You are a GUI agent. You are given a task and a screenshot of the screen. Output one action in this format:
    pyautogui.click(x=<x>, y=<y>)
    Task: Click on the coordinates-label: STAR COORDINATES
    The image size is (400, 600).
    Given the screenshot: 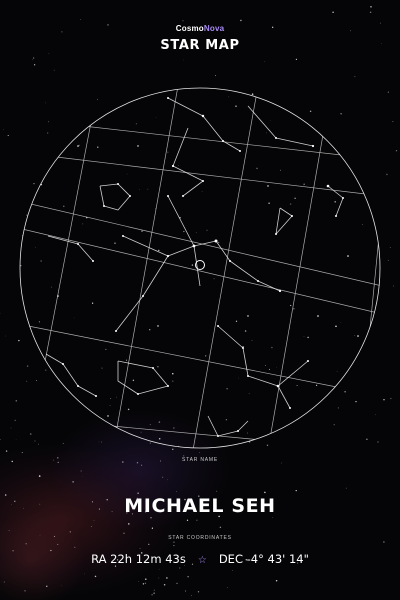 What is the action you would take?
    pyautogui.click(x=200, y=538)
    